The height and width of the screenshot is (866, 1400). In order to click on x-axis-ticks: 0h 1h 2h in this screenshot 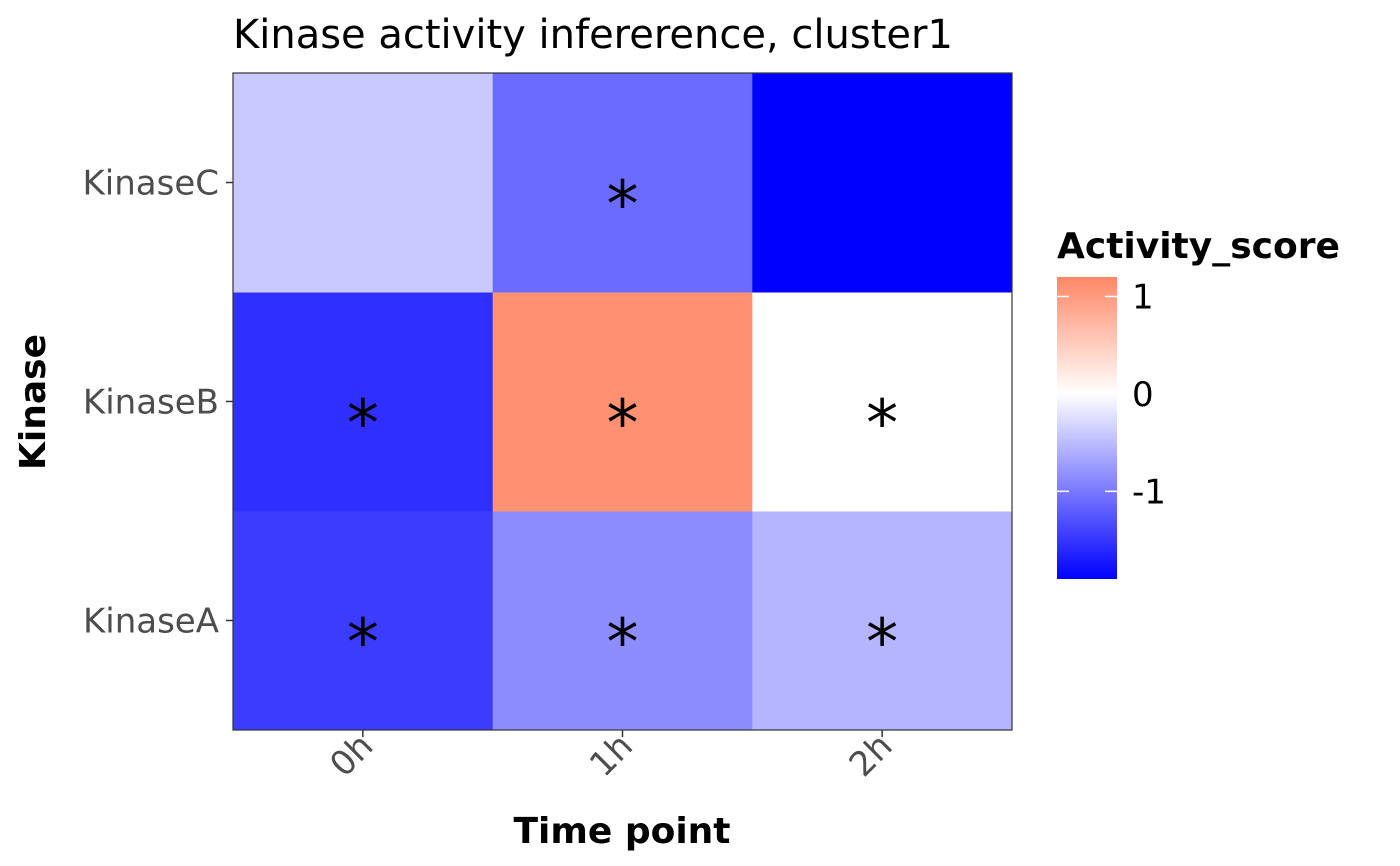, I will do `click(611, 755)`.